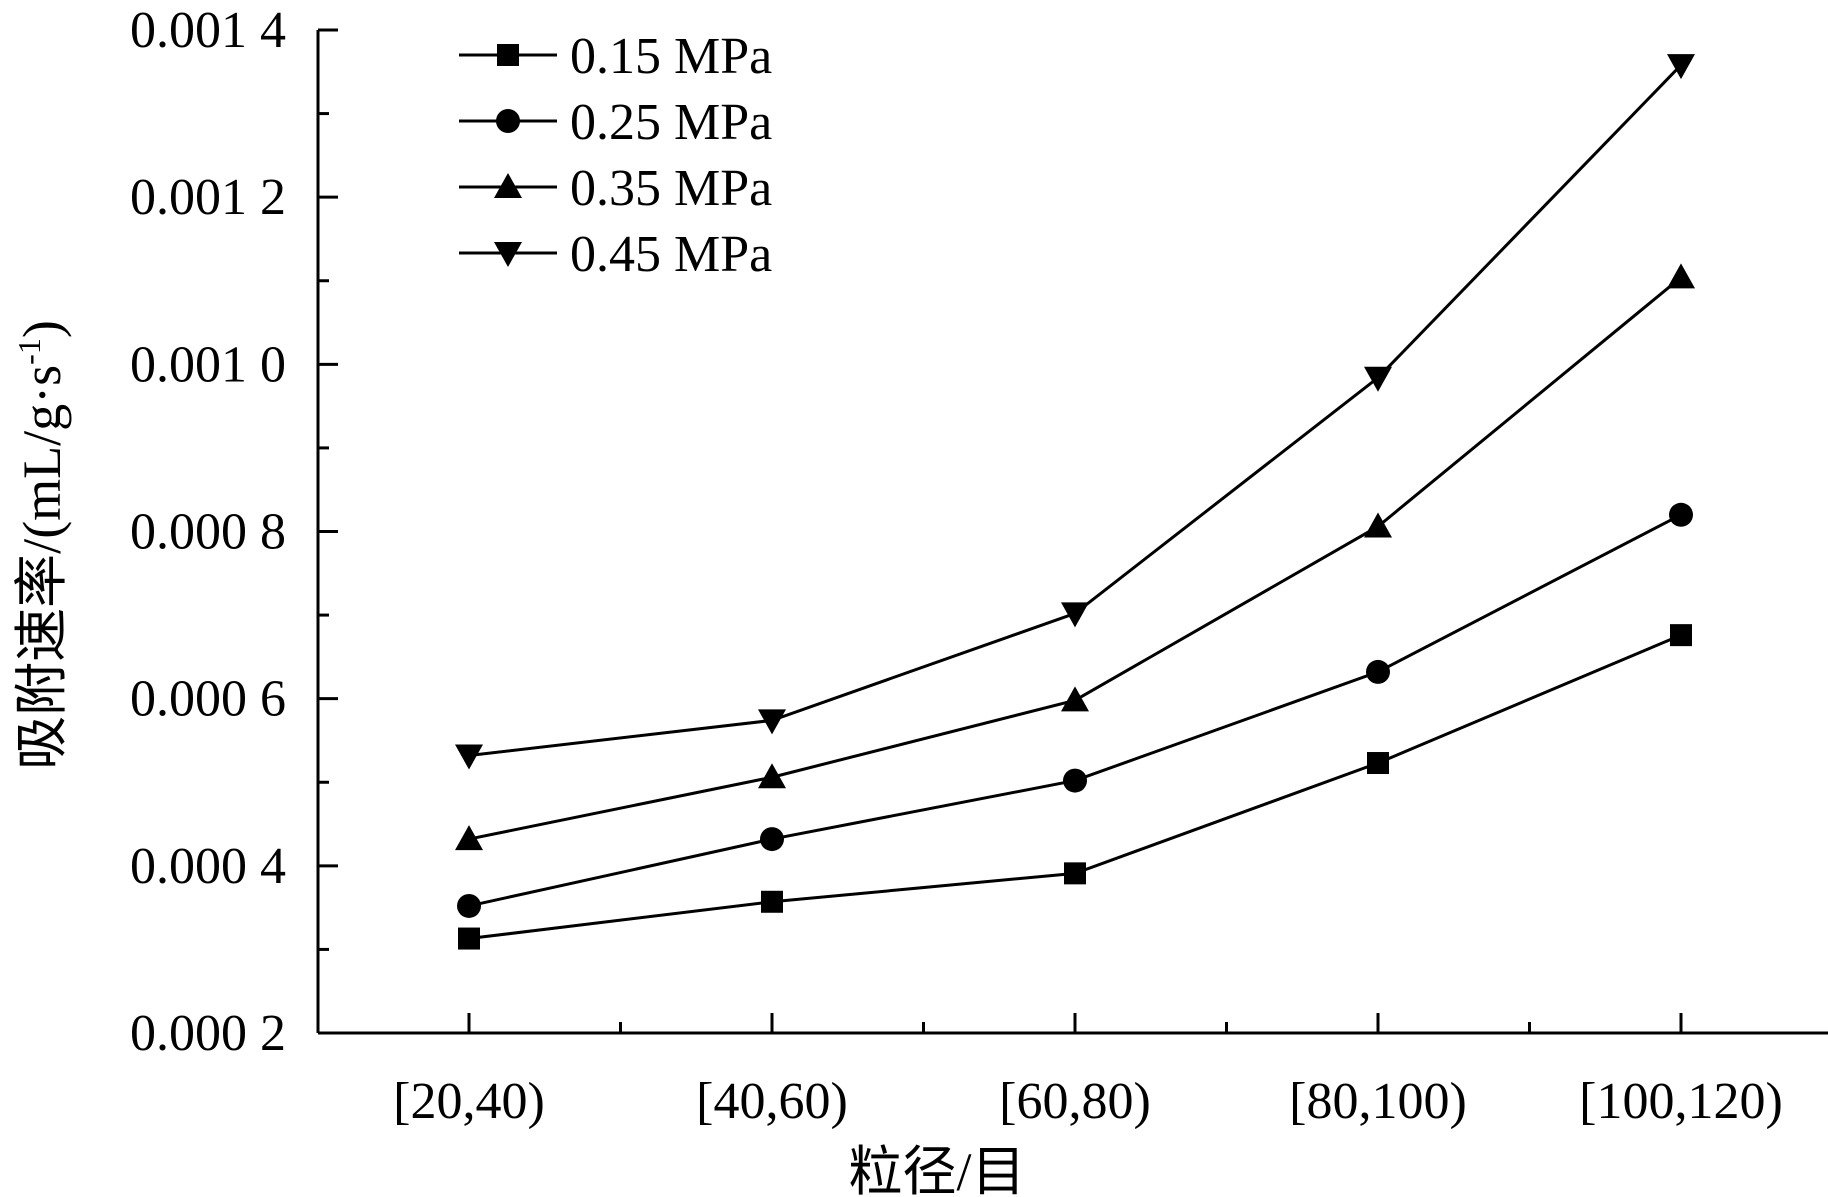 The height and width of the screenshot is (1197, 1828). I want to click on y-axis-label: 吸附速率/(mL/g·s-1), so click(41, 545).